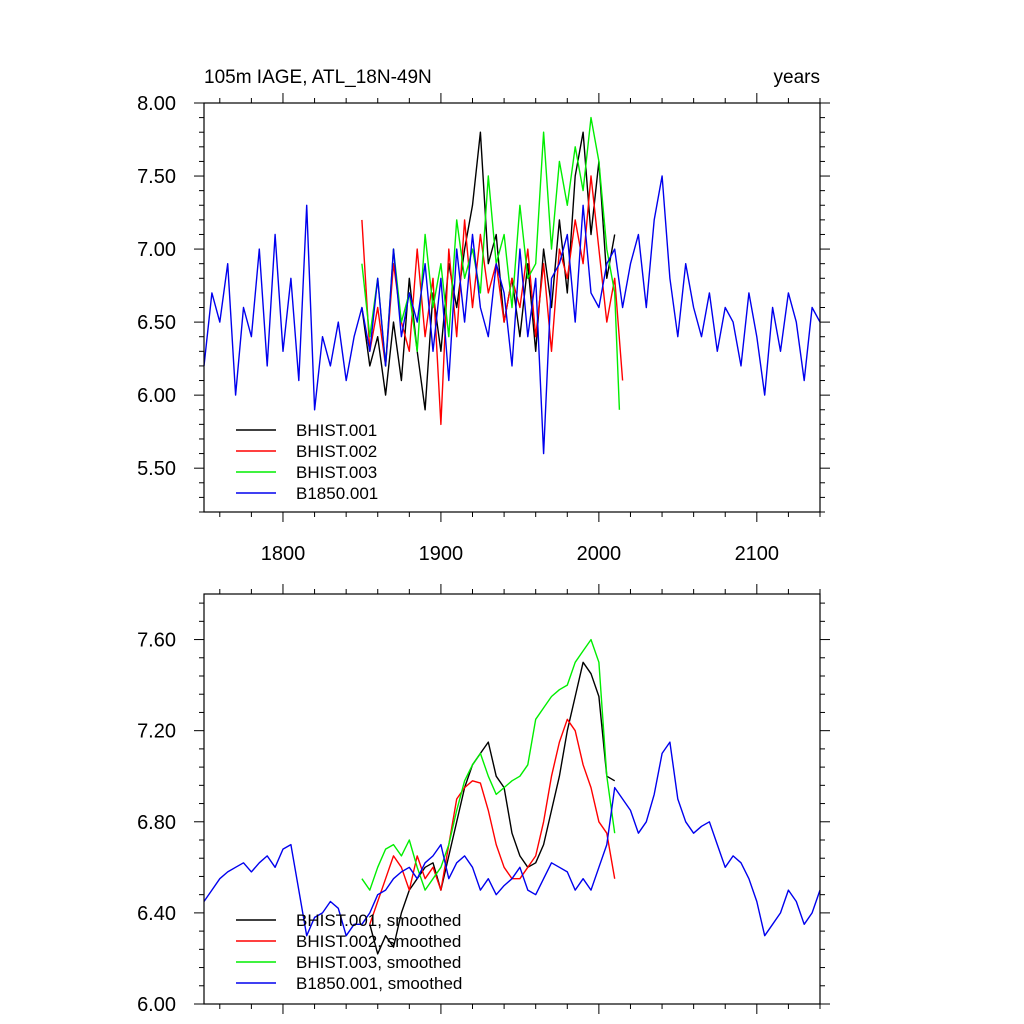  What do you see at coordinates (156, 1005) in the screenshot?
I see `bottom-ytick-label: 6.00` at bounding box center [156, 1005].